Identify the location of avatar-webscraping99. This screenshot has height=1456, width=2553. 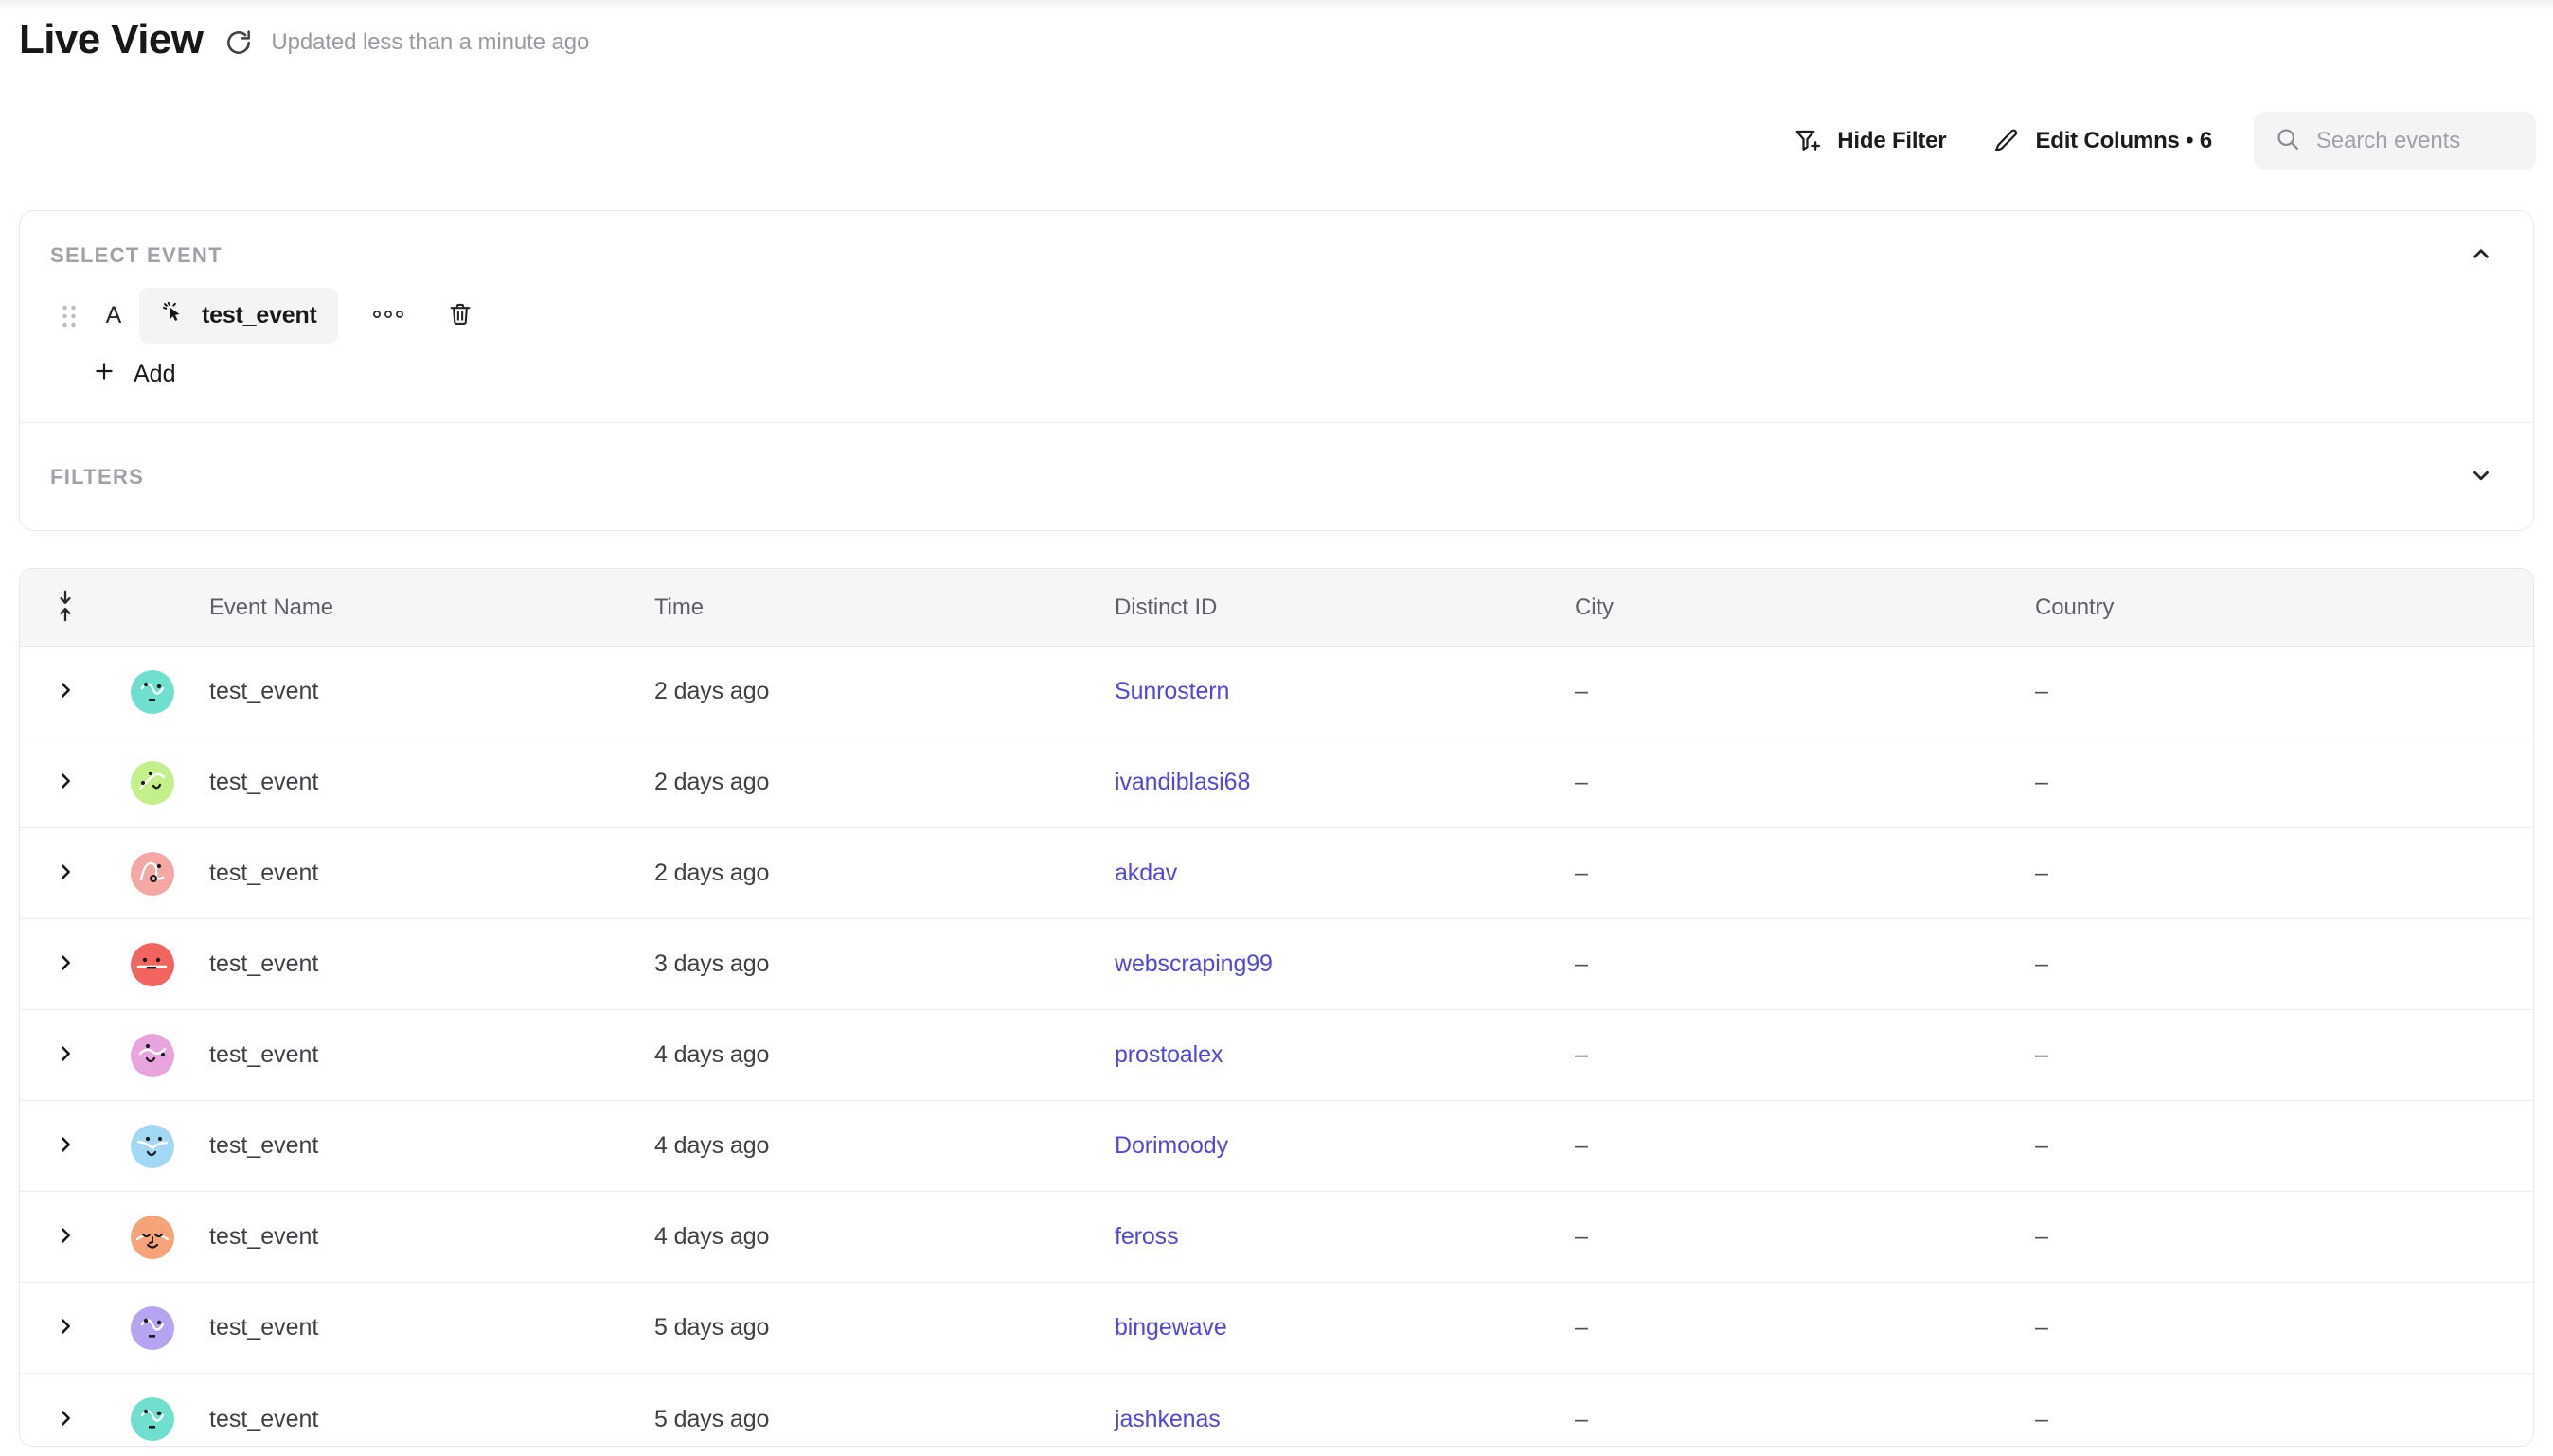
(153, 964).